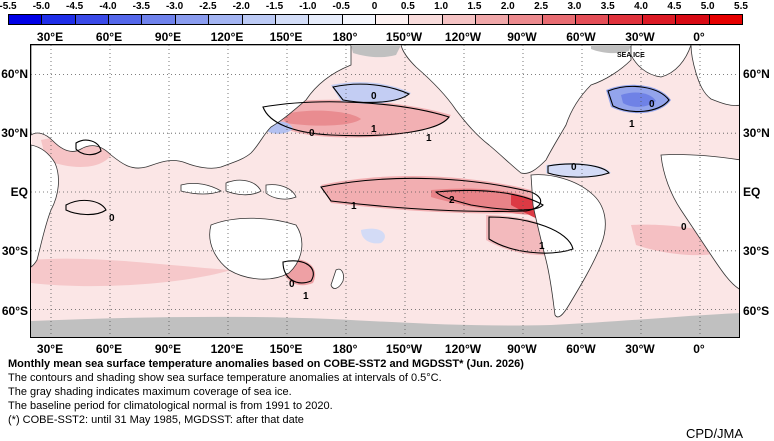  What do you see at coordinates (699, 37) in the screenshot?
I see `longitude-label: 0°` at bounding box center [699, 37].